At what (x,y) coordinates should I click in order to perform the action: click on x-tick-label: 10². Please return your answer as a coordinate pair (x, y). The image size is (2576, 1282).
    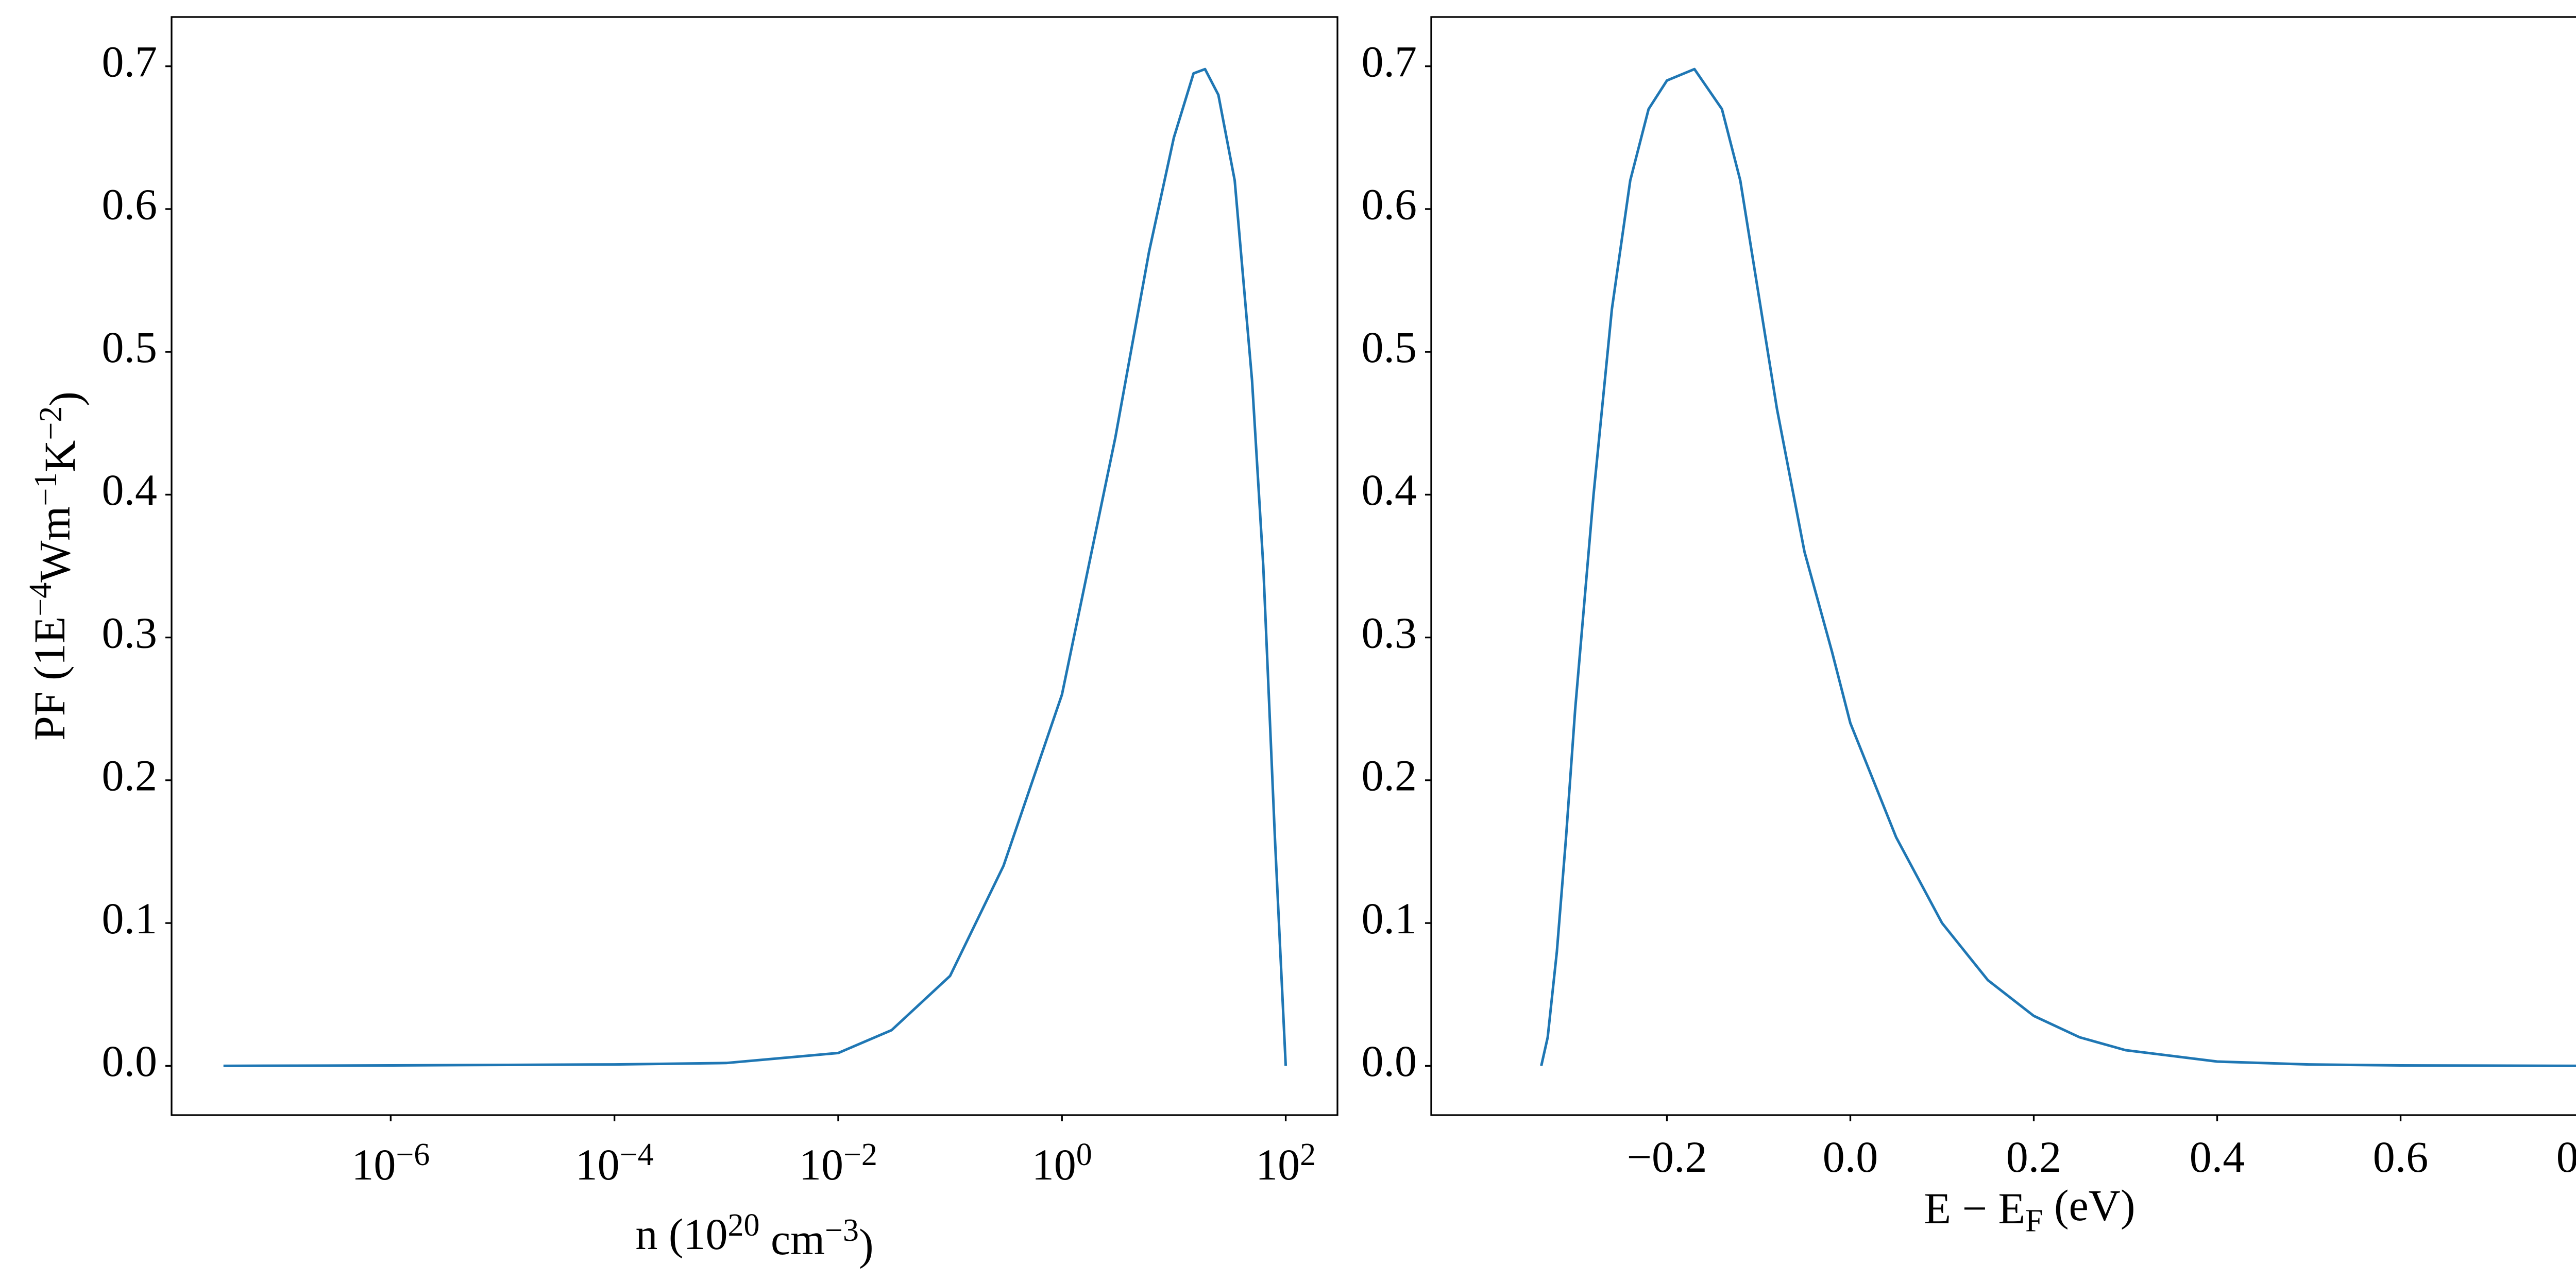
    Looking at the image, I should click on (1286, 1163).